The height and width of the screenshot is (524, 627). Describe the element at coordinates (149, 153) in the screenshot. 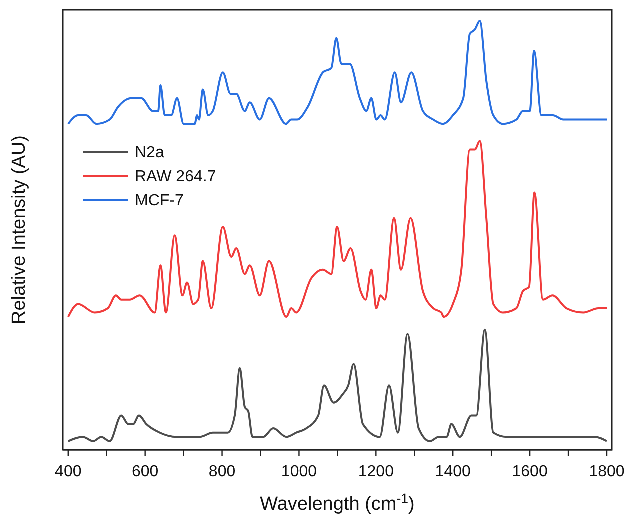

I see `legend-label: N2a` at that location.